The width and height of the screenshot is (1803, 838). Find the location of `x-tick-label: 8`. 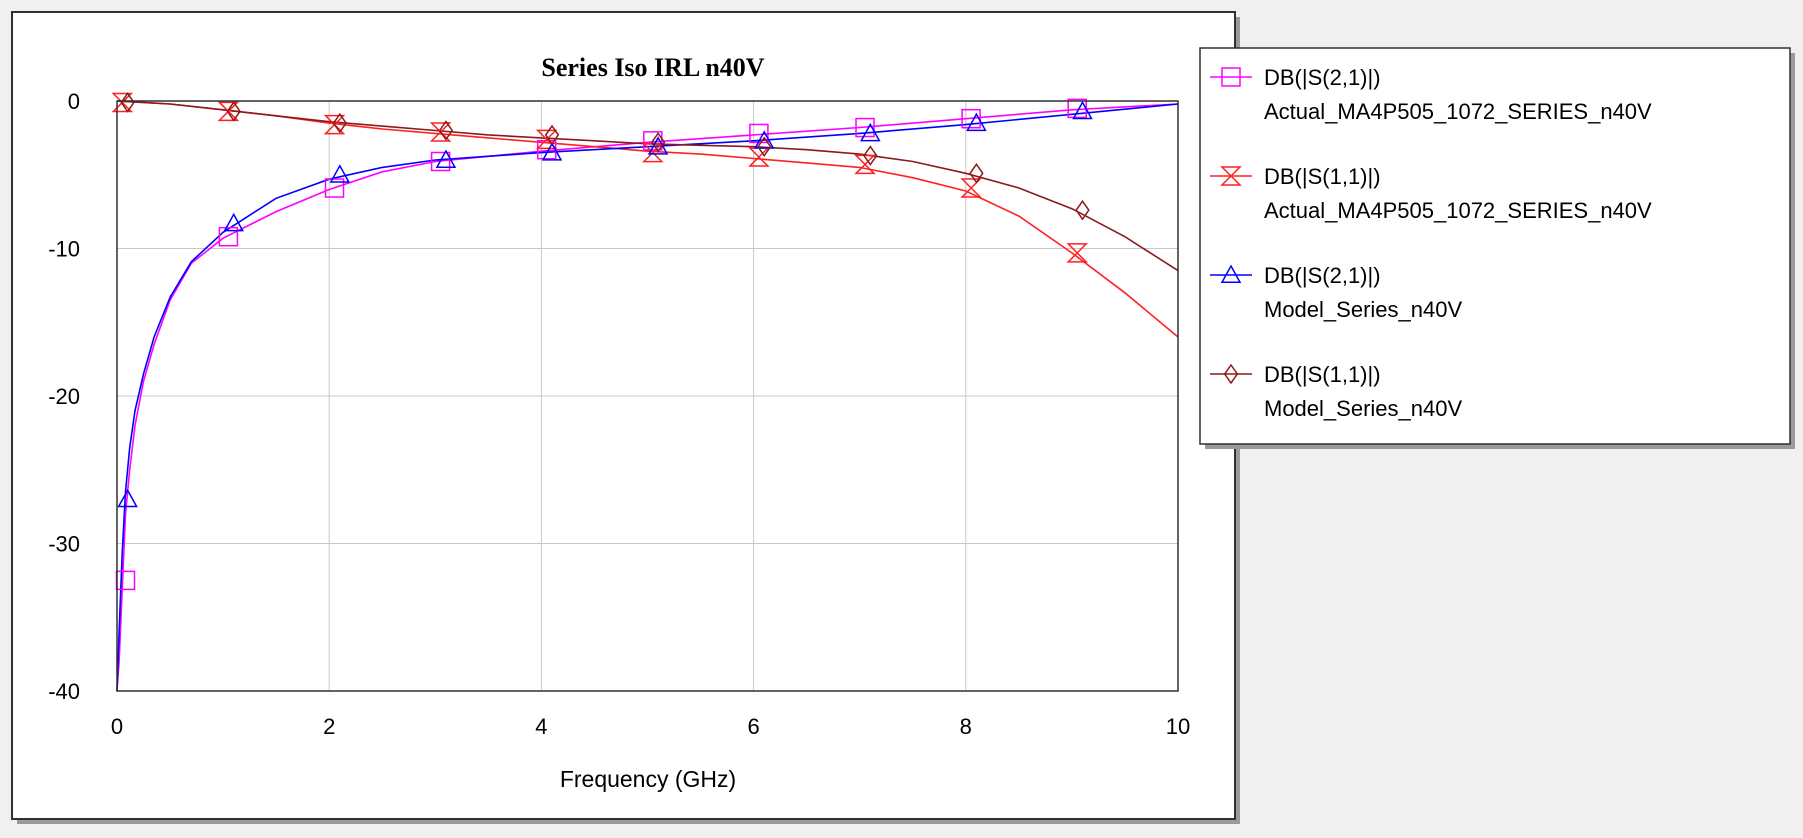

x-tick-label: 8 is located at coordinates (966, 726).